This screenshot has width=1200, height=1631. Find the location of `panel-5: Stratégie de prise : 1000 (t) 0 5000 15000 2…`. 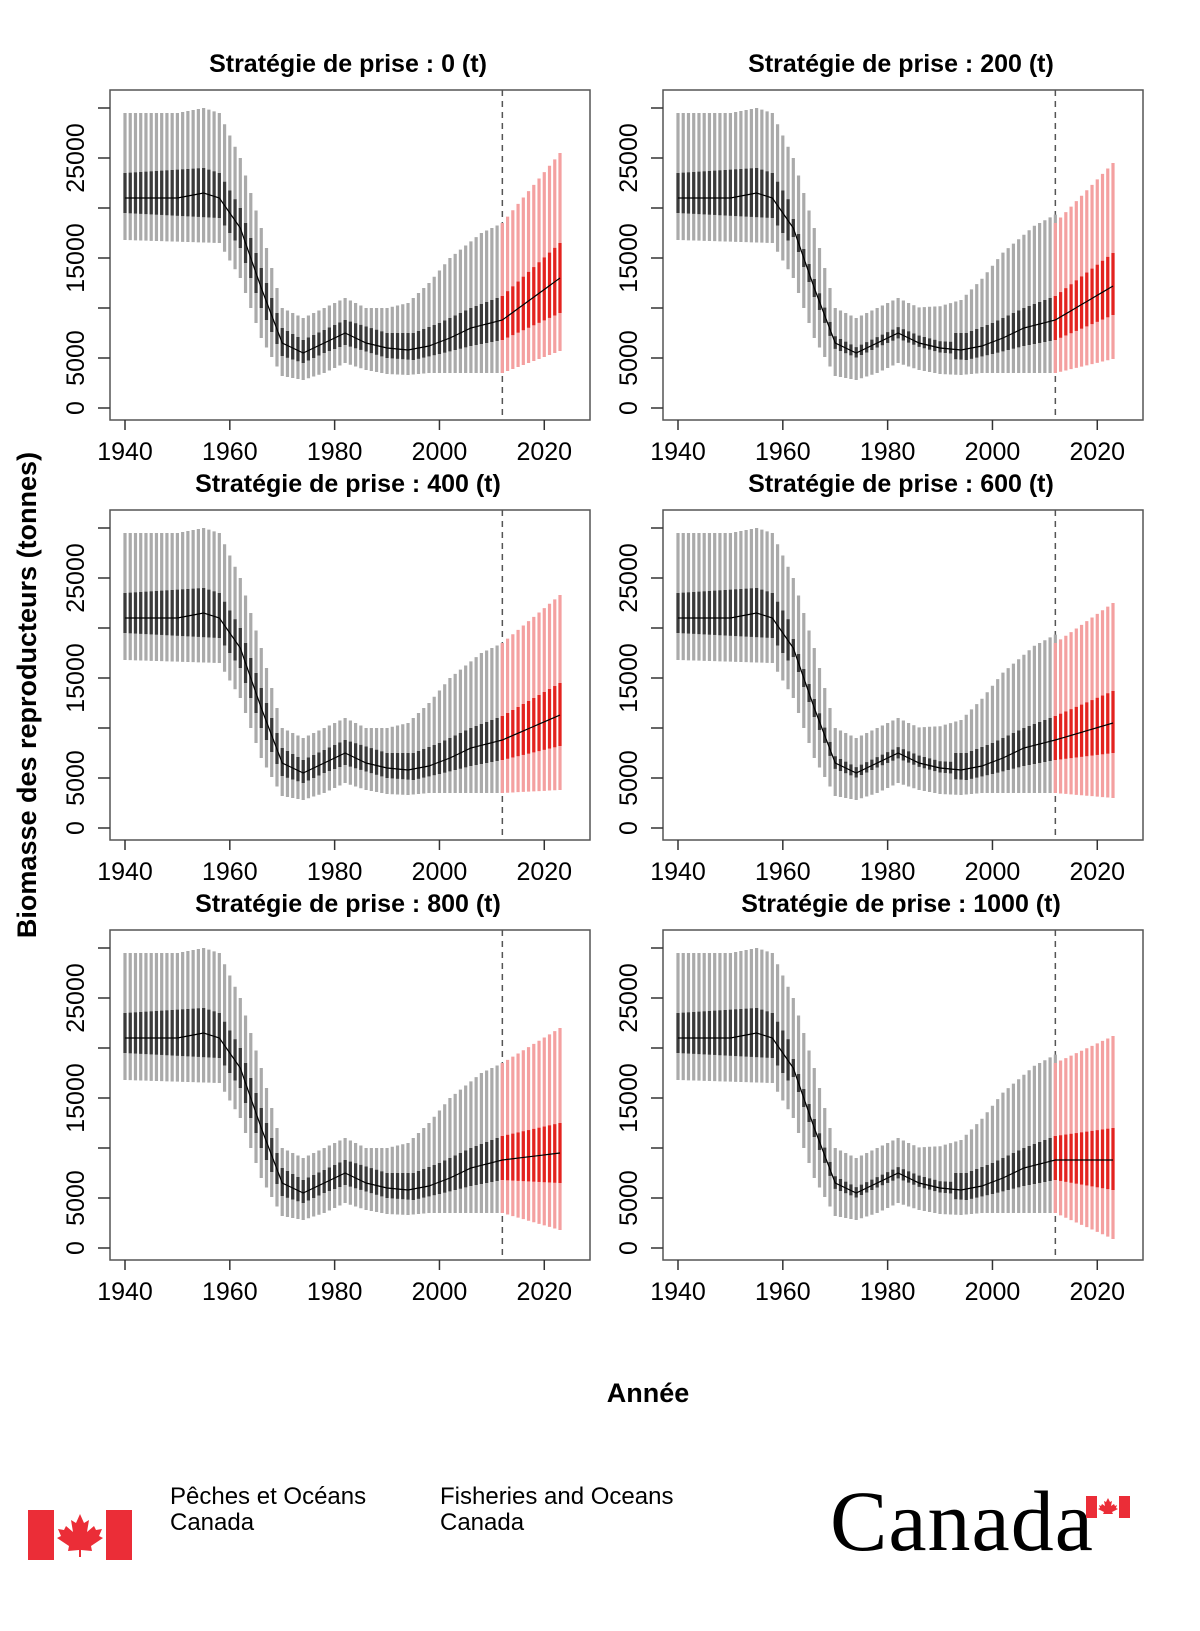

panel-5: Stratégie de prise : 1000 (t) 0 5000 15000 2… is located at coordinates (879, 1098).